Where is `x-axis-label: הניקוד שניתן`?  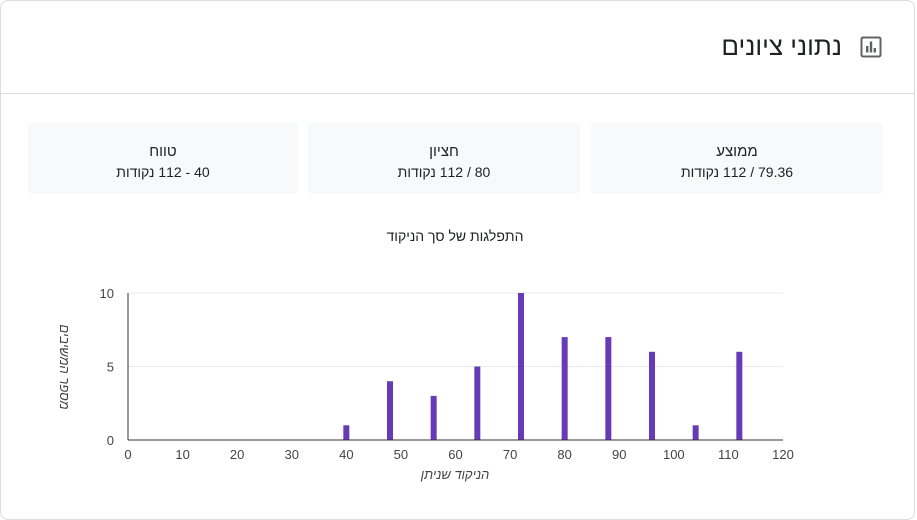 x-axis-label: הניקוד שניתן is located at coordinates (455, 474).